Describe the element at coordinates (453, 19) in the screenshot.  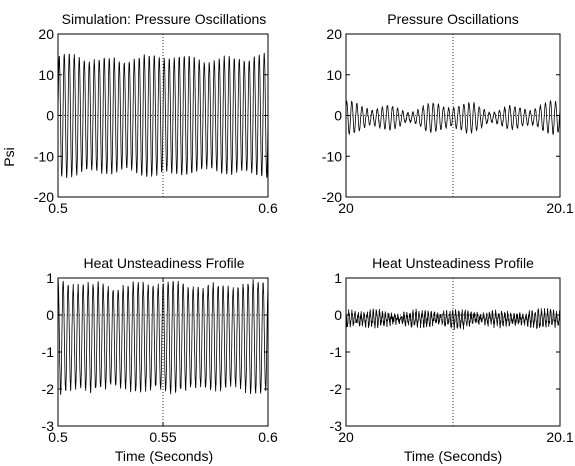
I see `chart-title: Pressure Oscillations` at that location.